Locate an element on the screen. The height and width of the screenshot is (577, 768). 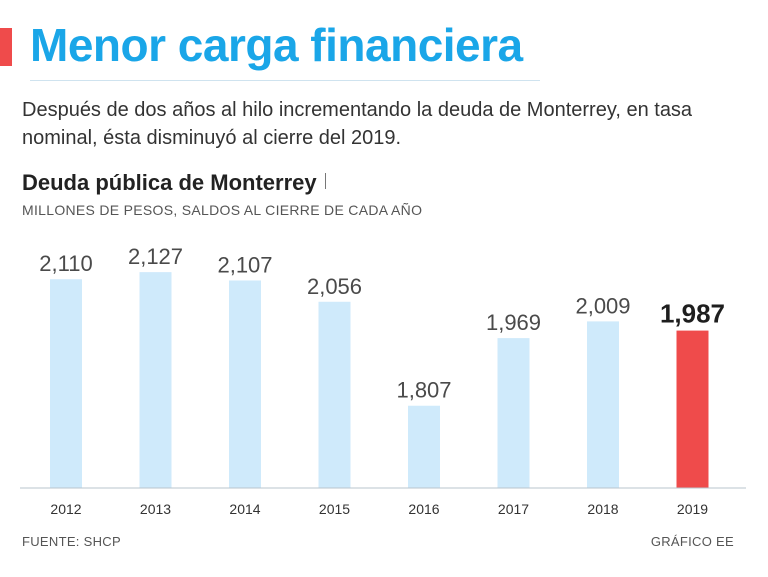
bar-2013 is located at coordinates (155, 380).